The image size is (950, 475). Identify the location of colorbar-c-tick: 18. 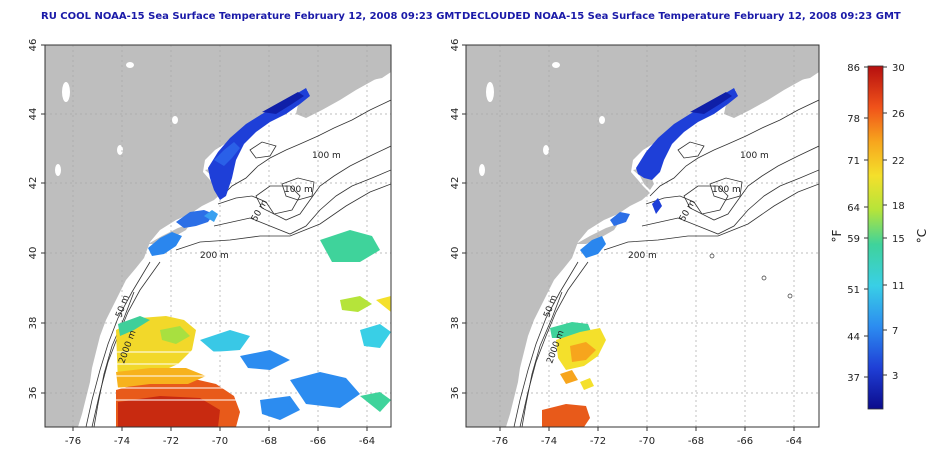
(898, 206).